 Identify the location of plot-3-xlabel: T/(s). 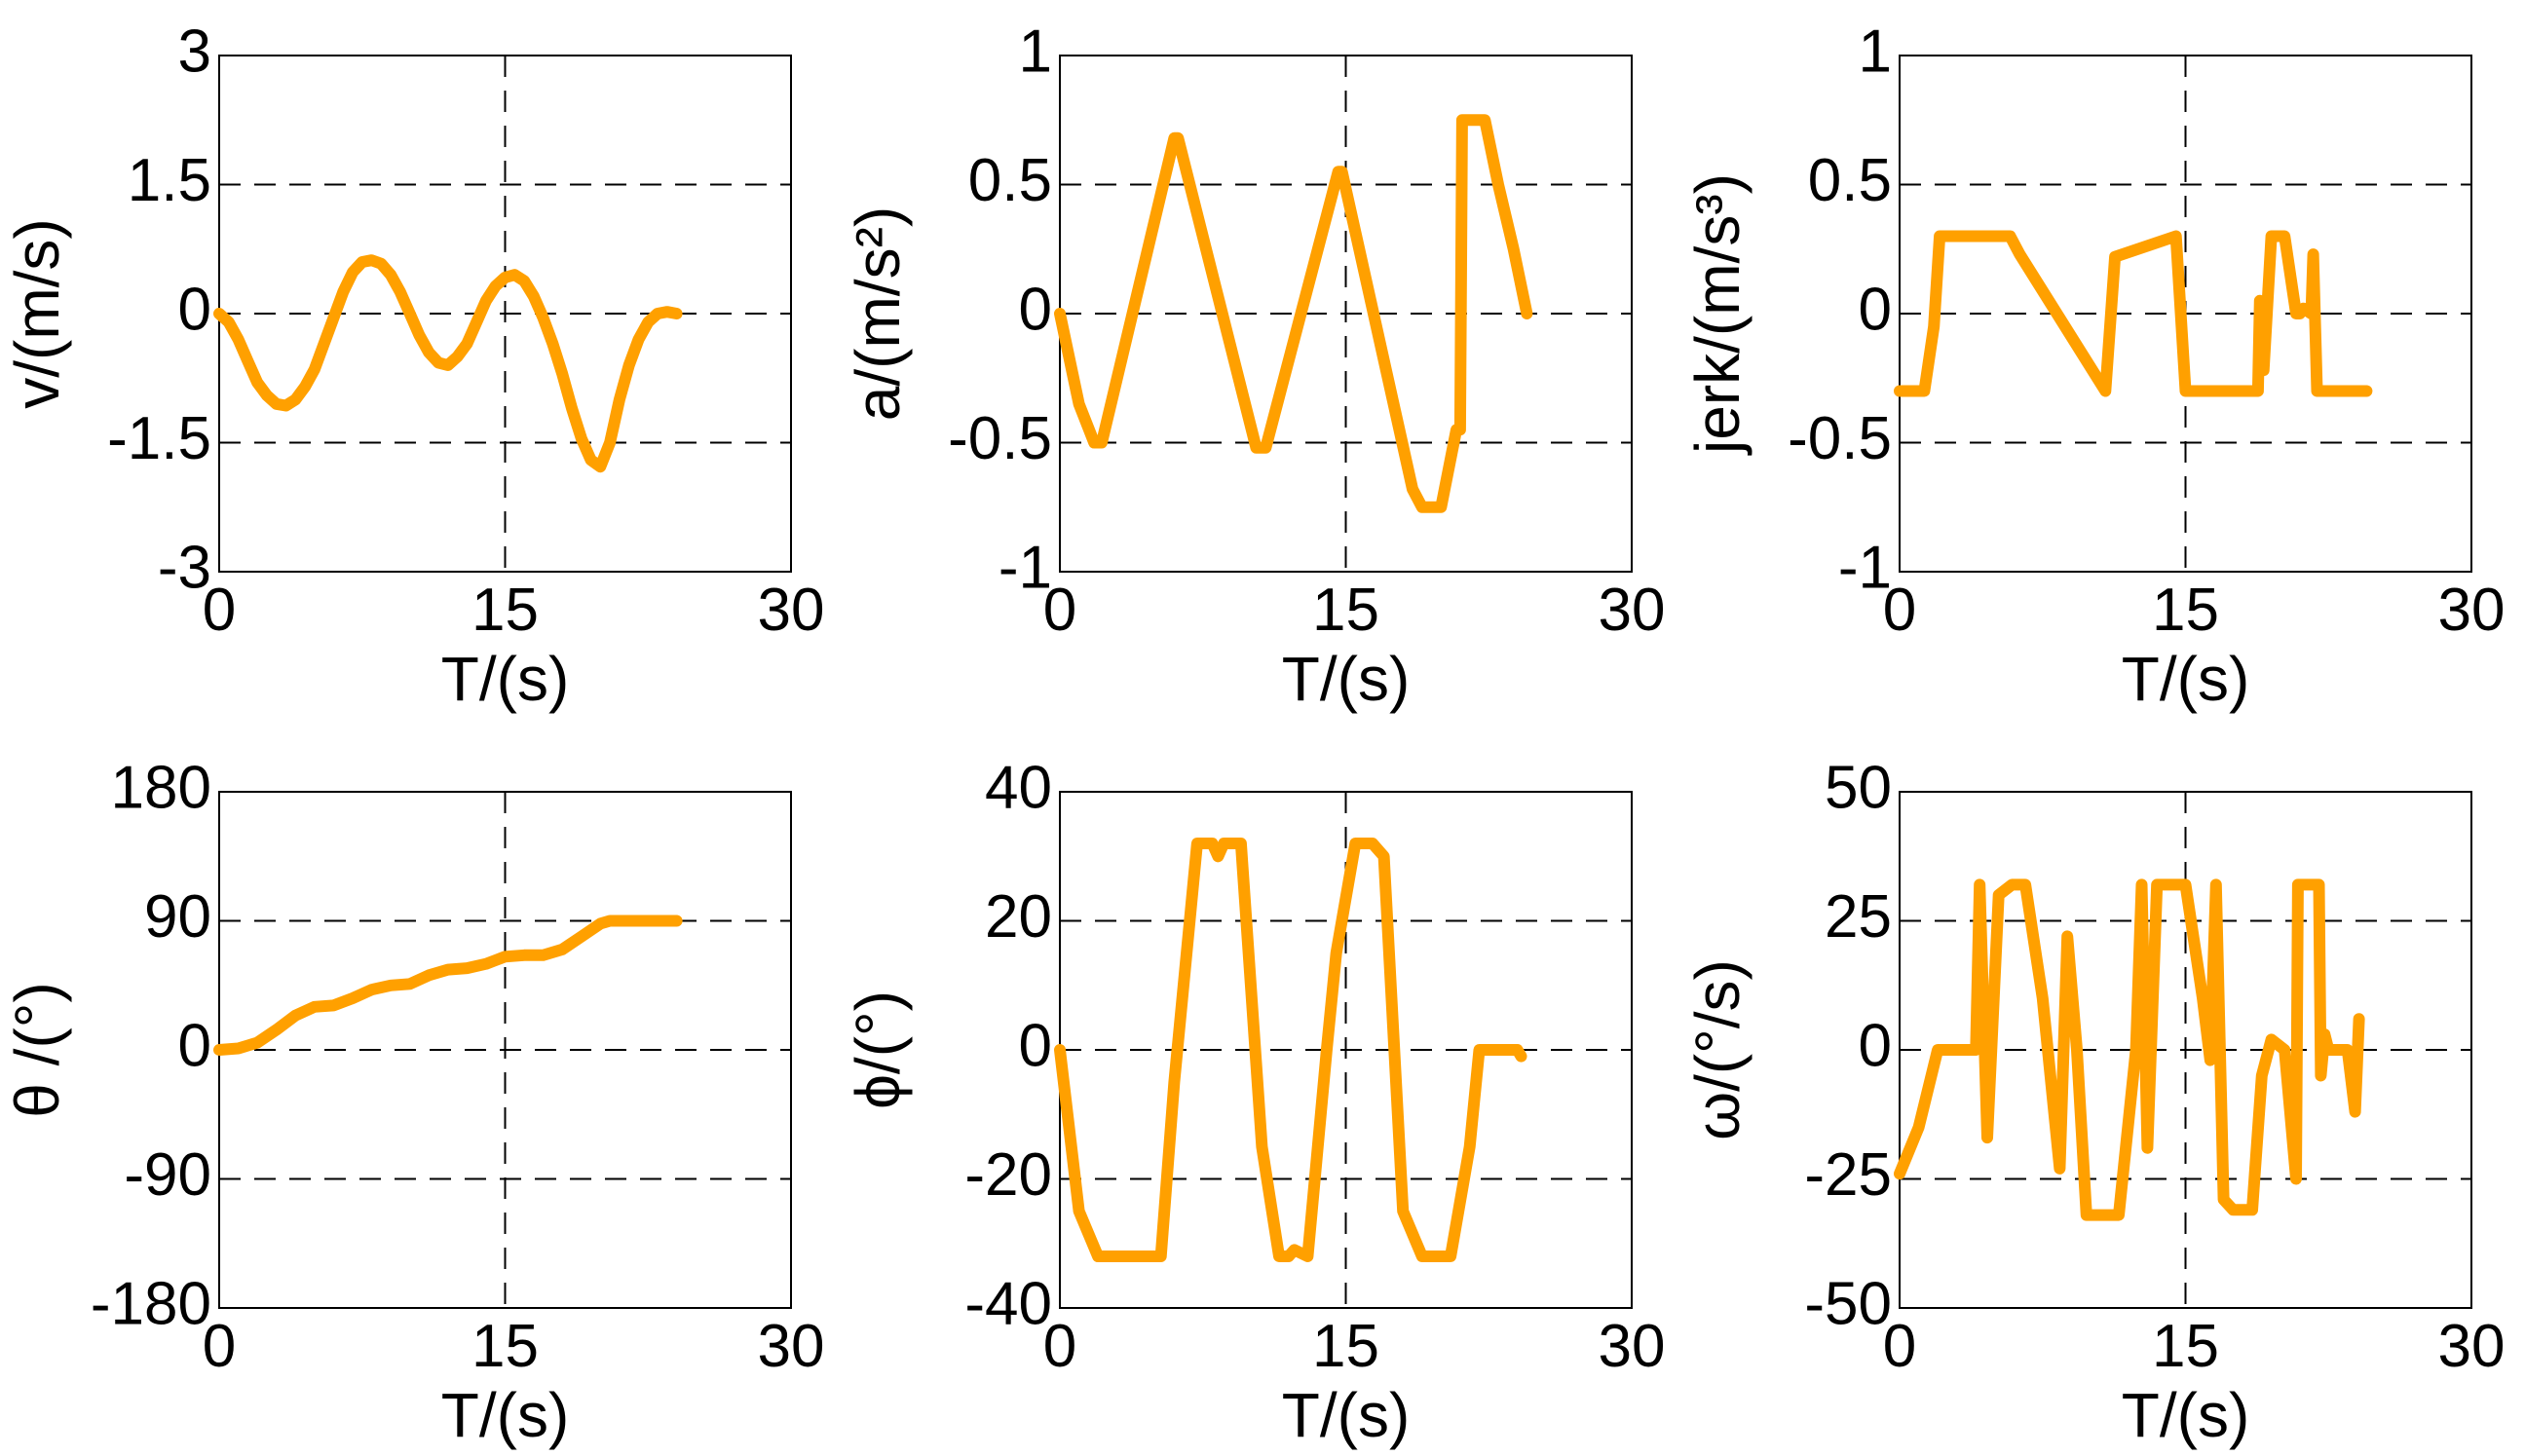
(2186, 679).